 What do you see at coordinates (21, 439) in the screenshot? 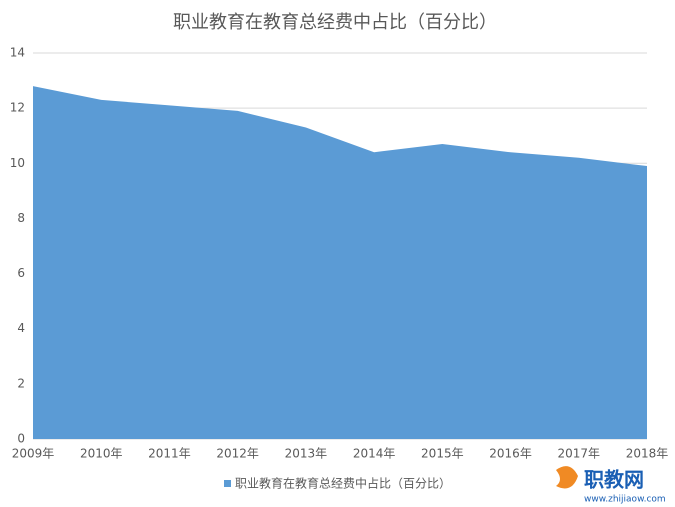
I see `y-tick-label: 0` at bounding box center [21, 439].